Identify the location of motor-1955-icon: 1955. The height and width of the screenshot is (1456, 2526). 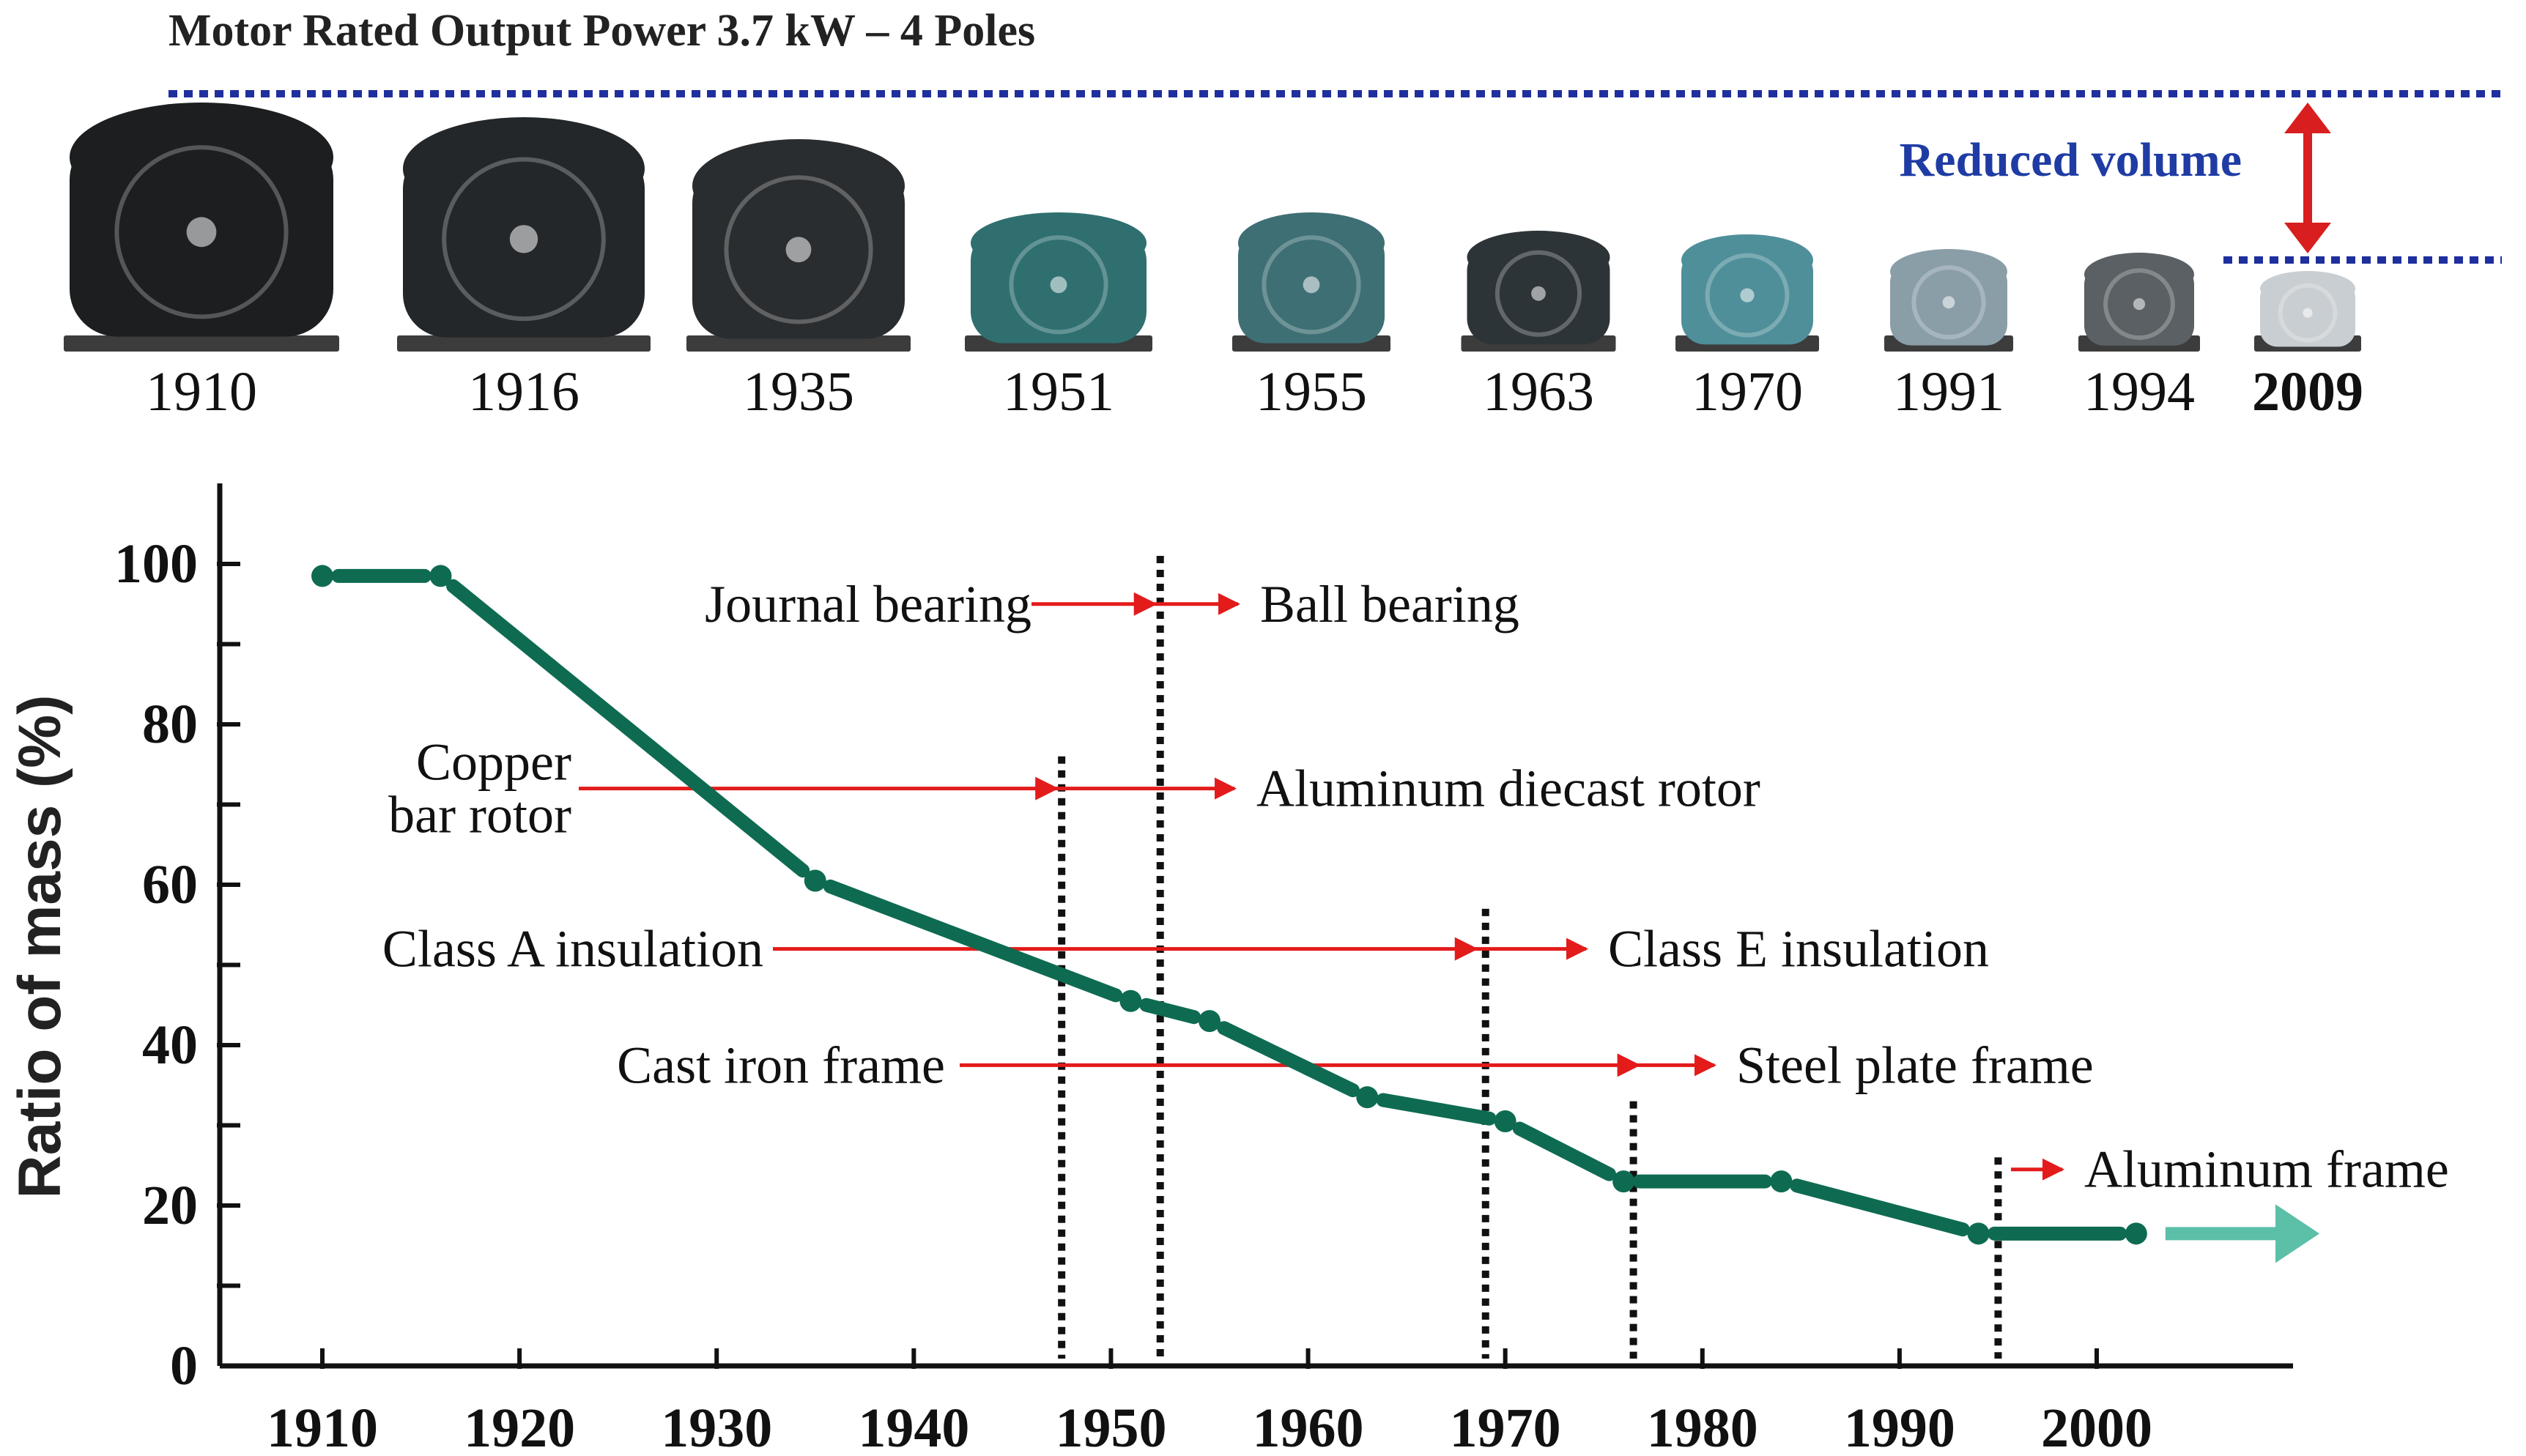
(1311, 318).